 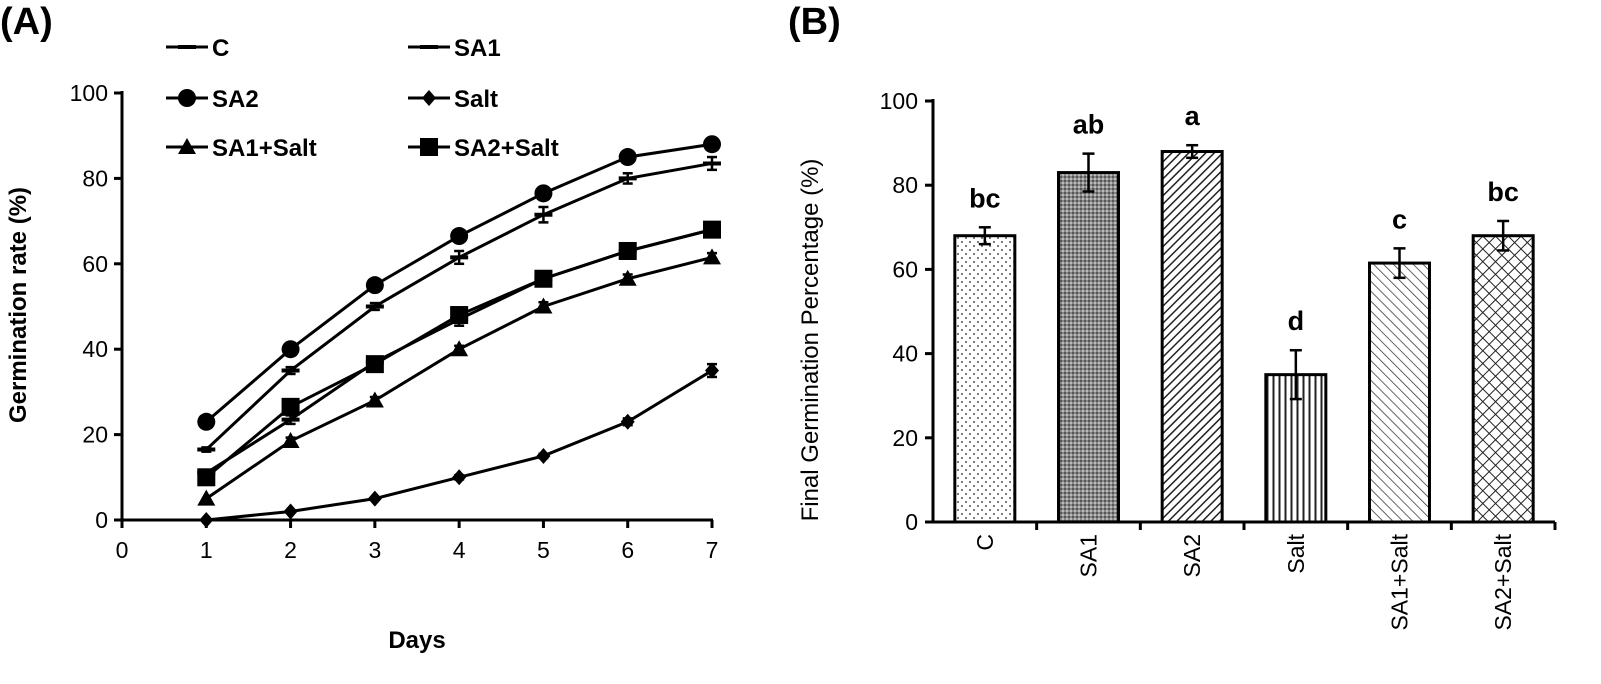 What do you see at coordinates (543, 550) in the screenshot?
I see `x-tick-label: 5` at bounding box center [543, 550].